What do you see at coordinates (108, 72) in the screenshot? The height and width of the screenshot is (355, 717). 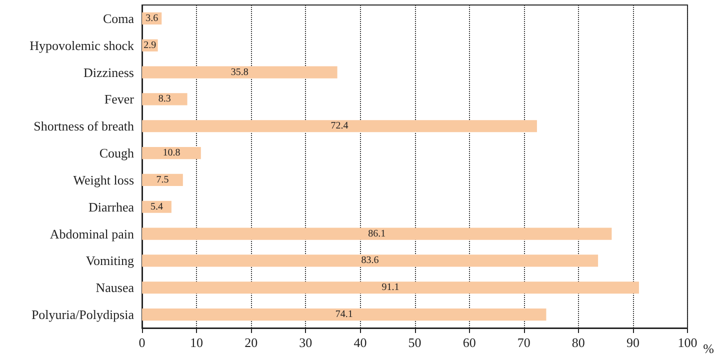 I see `y-tick-label: Dizziness` at bounding box center [108, 72].